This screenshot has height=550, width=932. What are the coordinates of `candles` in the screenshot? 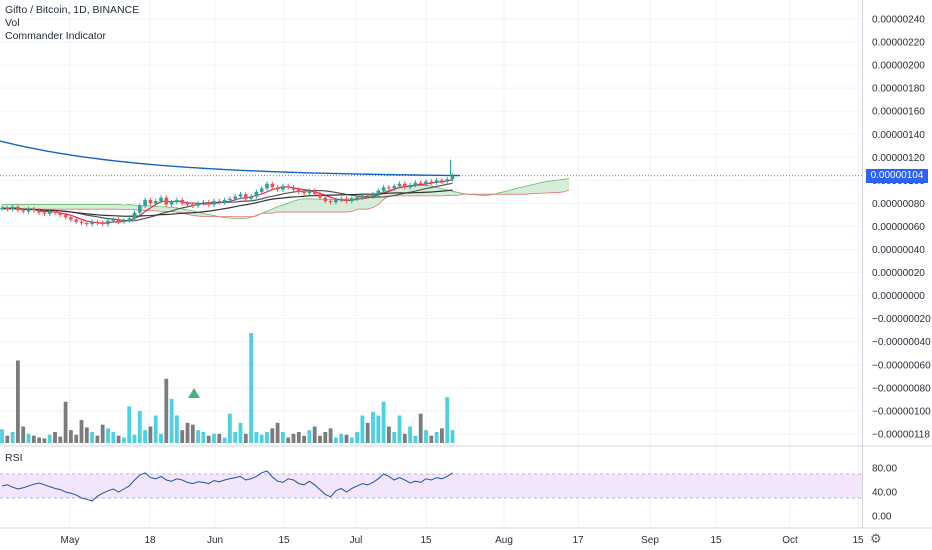 It's located at (227, 193).